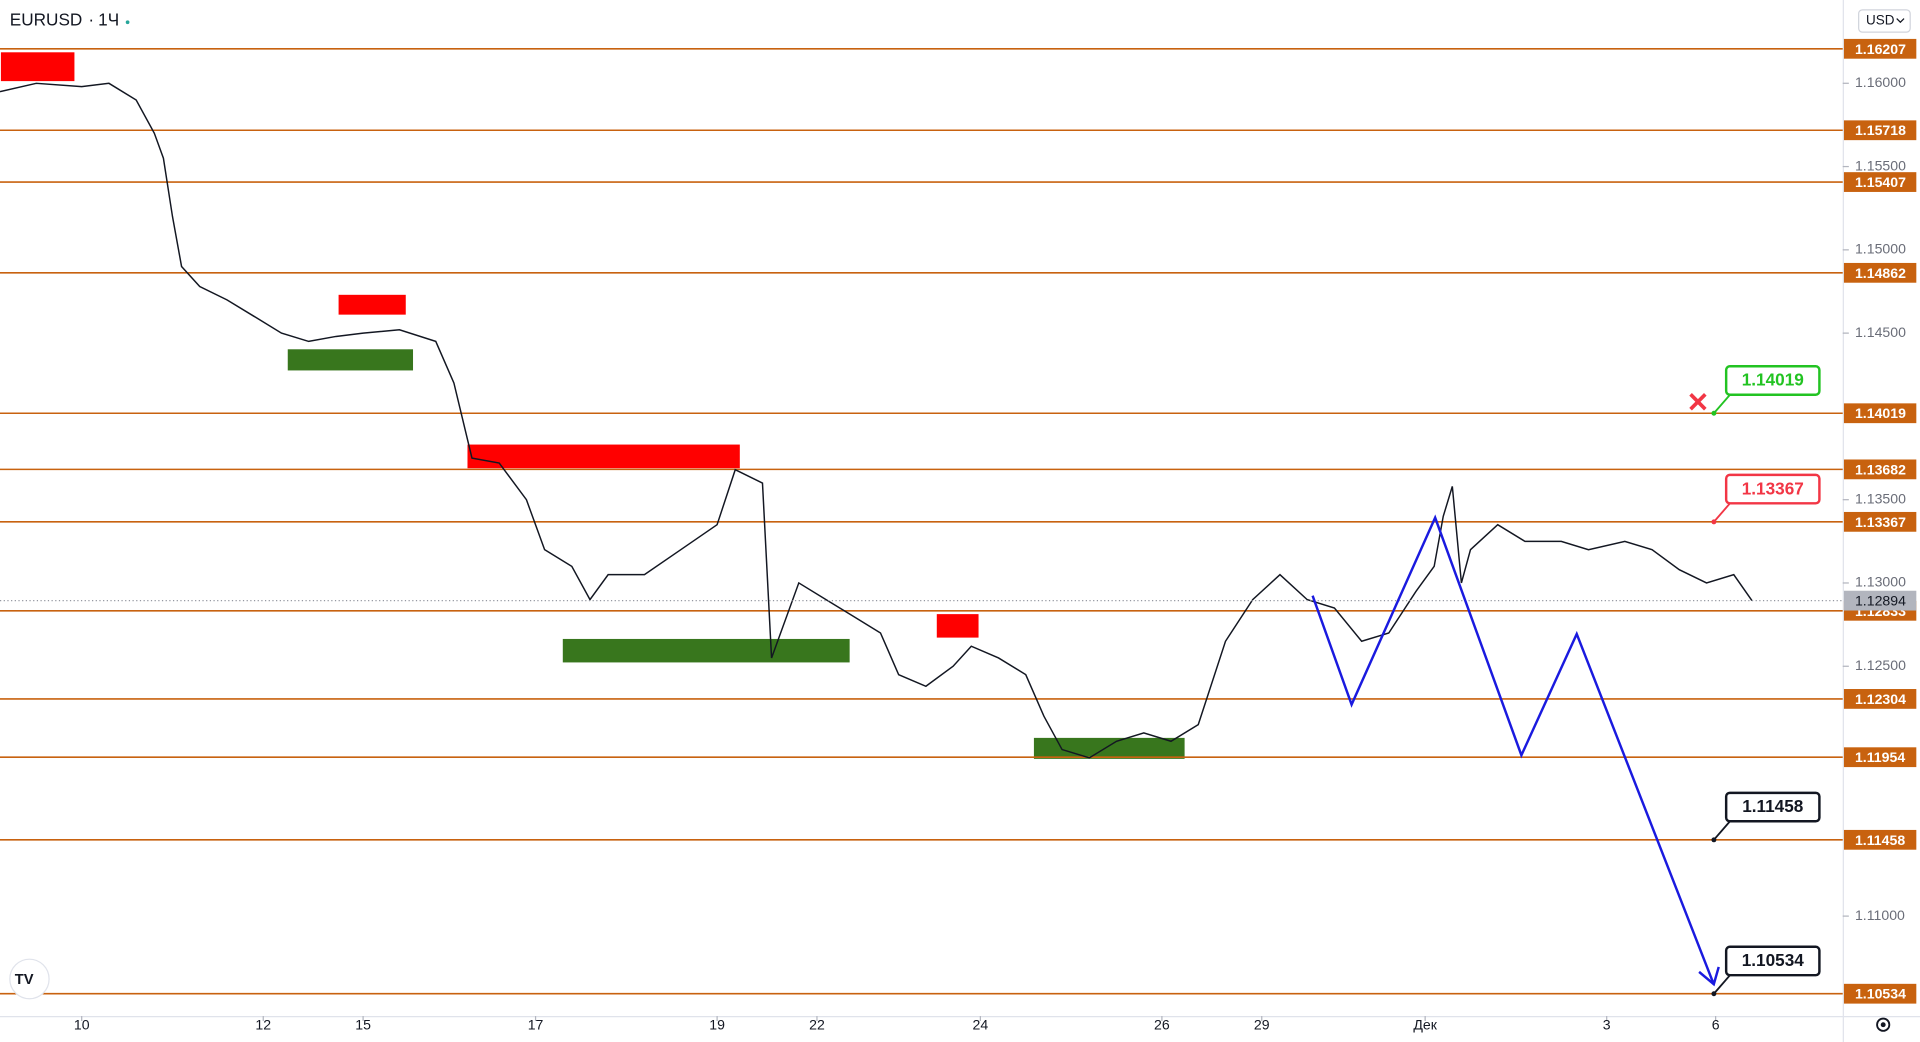  I want to click on y-tick-label: 1.16000, so click(1880, 83).